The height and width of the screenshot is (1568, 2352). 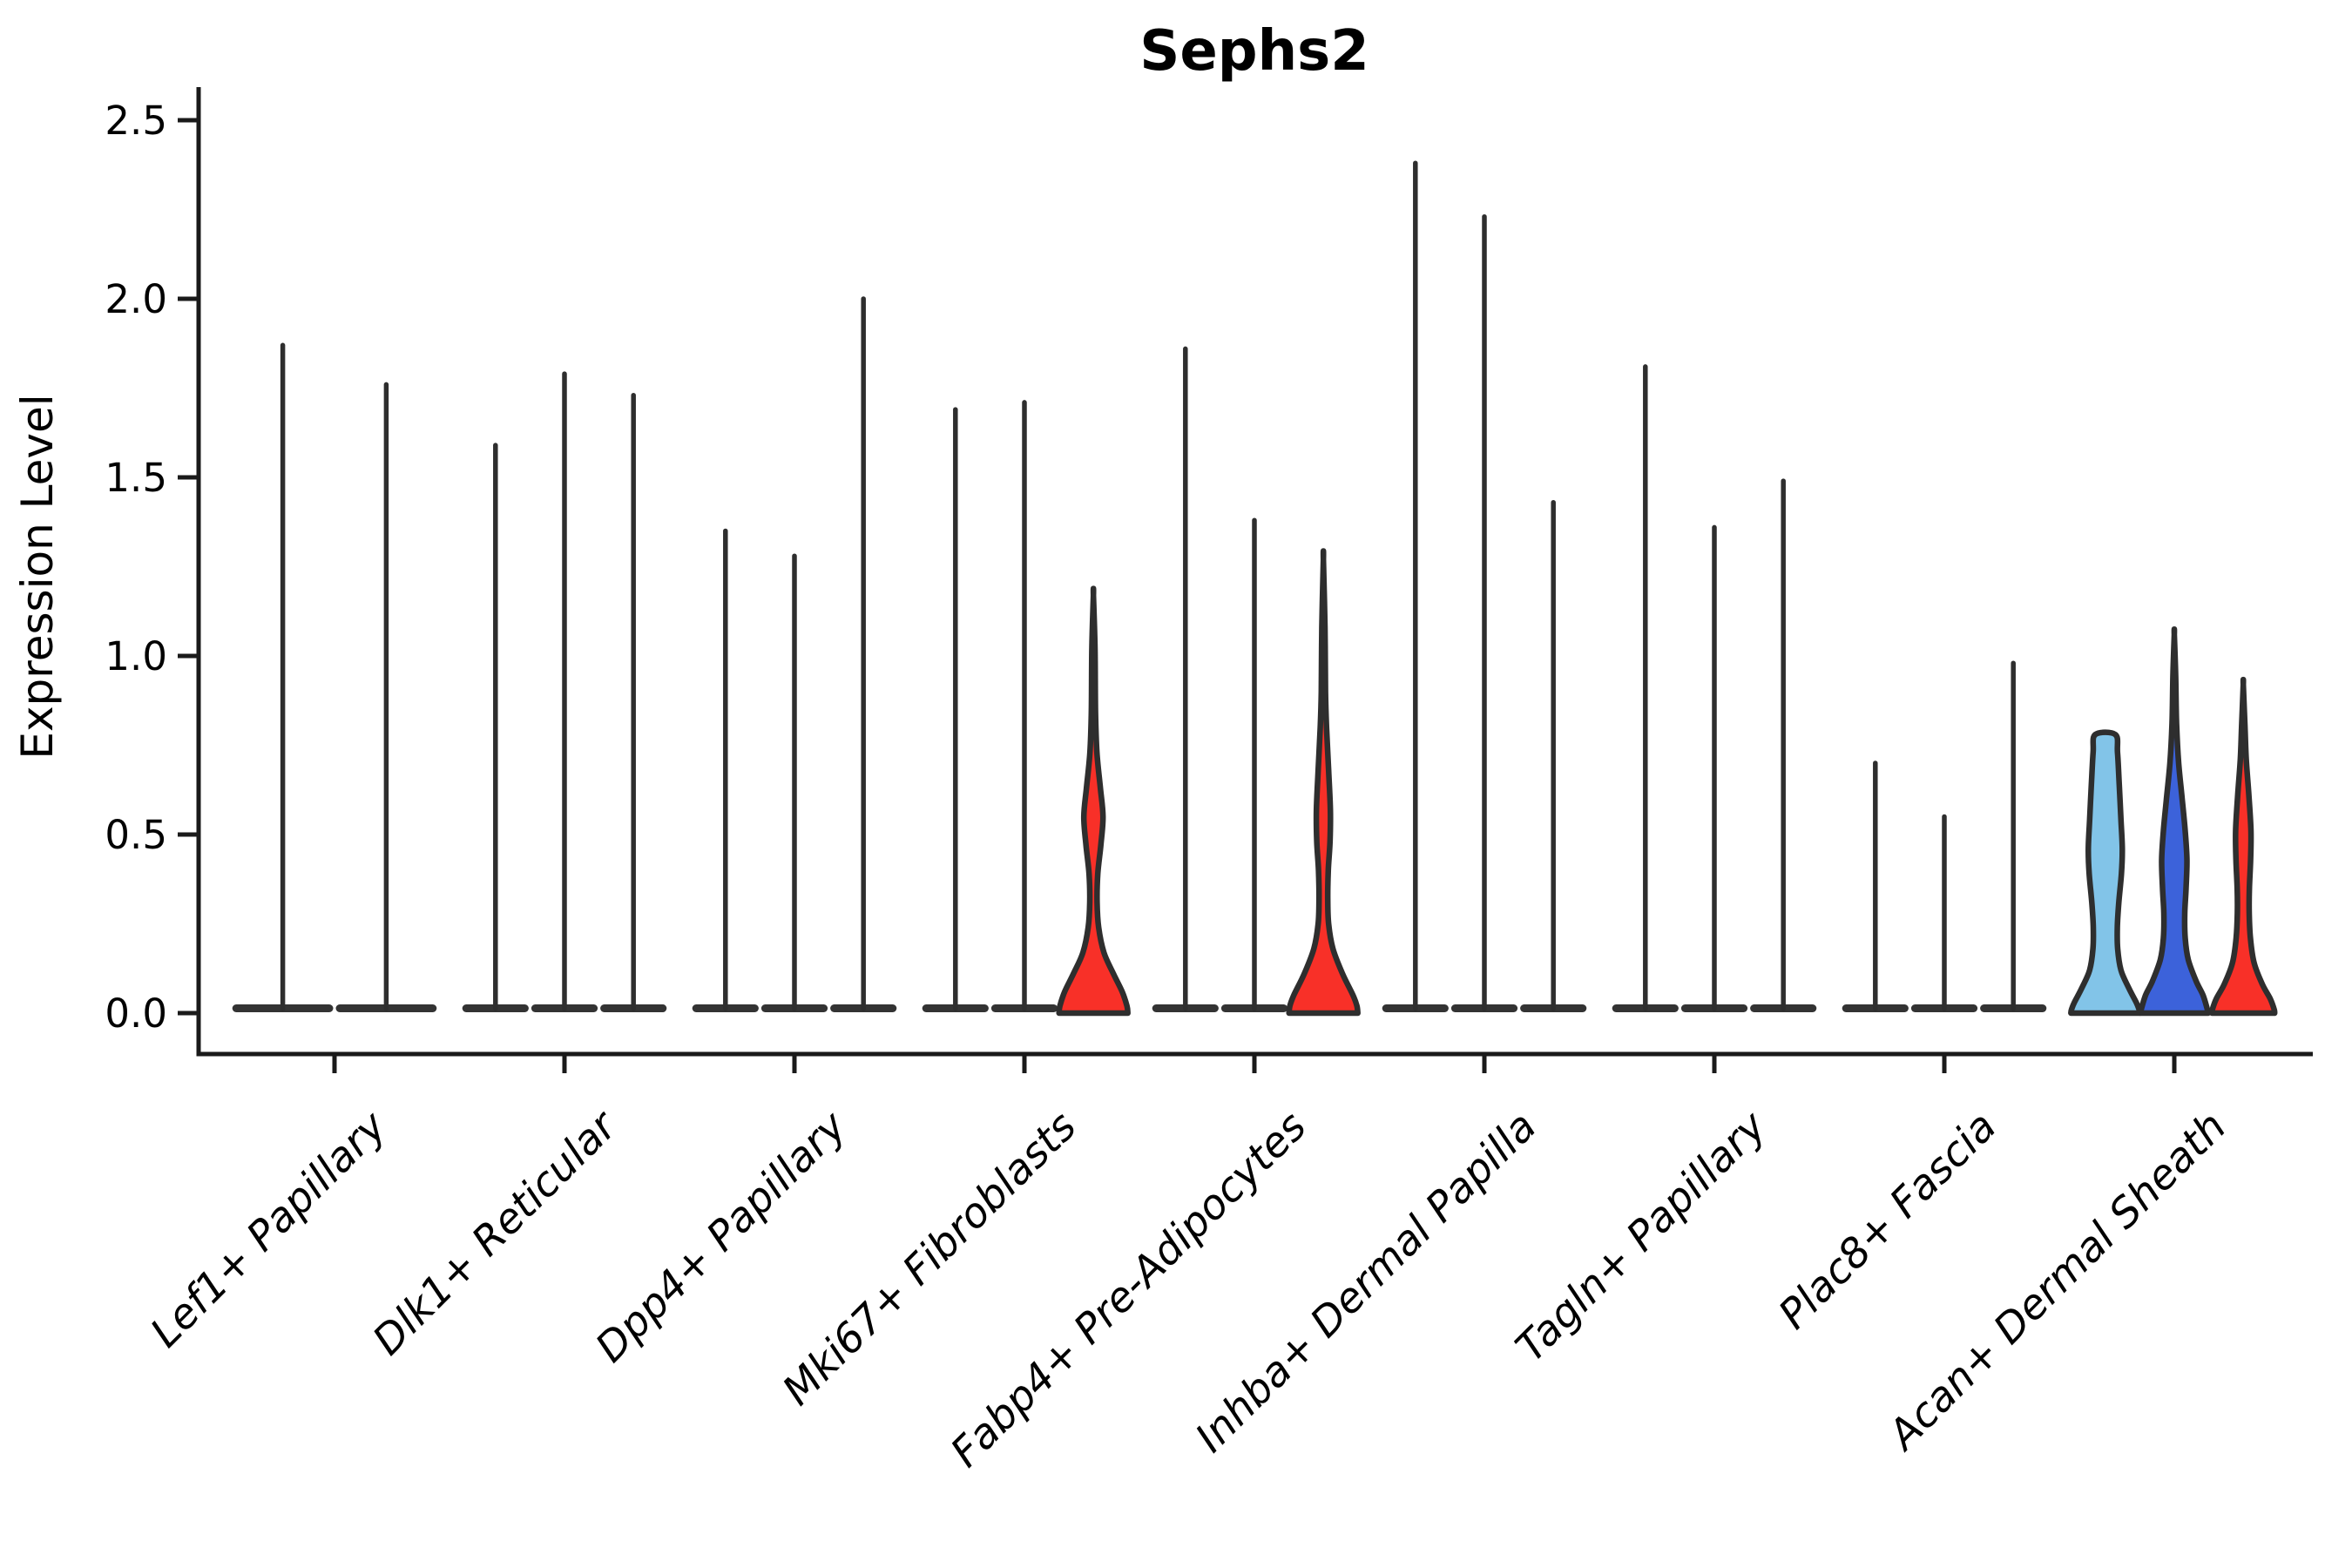 I want to click on x-tick-label: Lef1+ Papillary, so click(x=268, y=1230).